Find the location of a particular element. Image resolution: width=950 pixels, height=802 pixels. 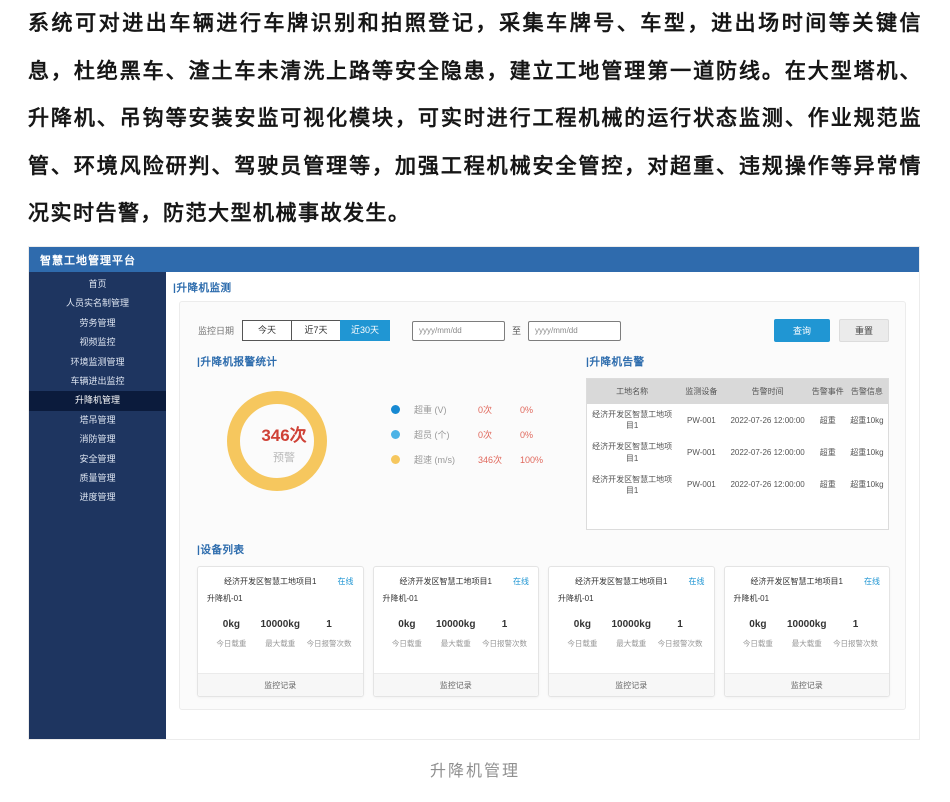

sidebar-item-personnel: 人员实名制管理 is located at coordinates (97, 303).